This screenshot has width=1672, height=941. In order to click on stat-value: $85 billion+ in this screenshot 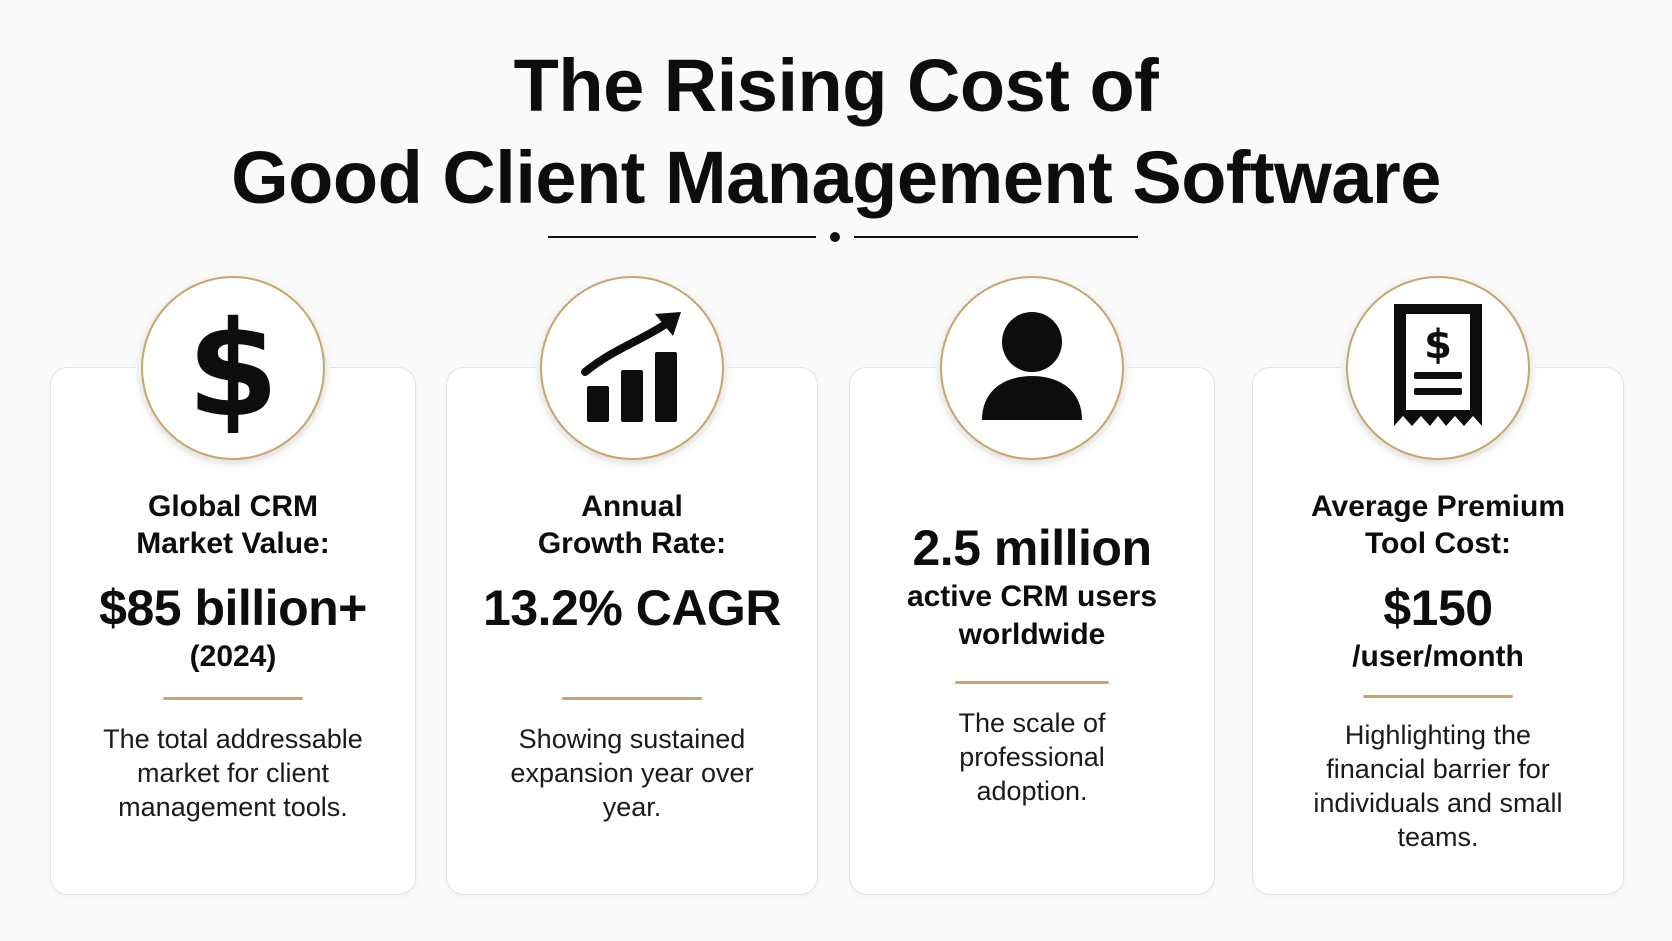, I will do `click(233, 608)`.